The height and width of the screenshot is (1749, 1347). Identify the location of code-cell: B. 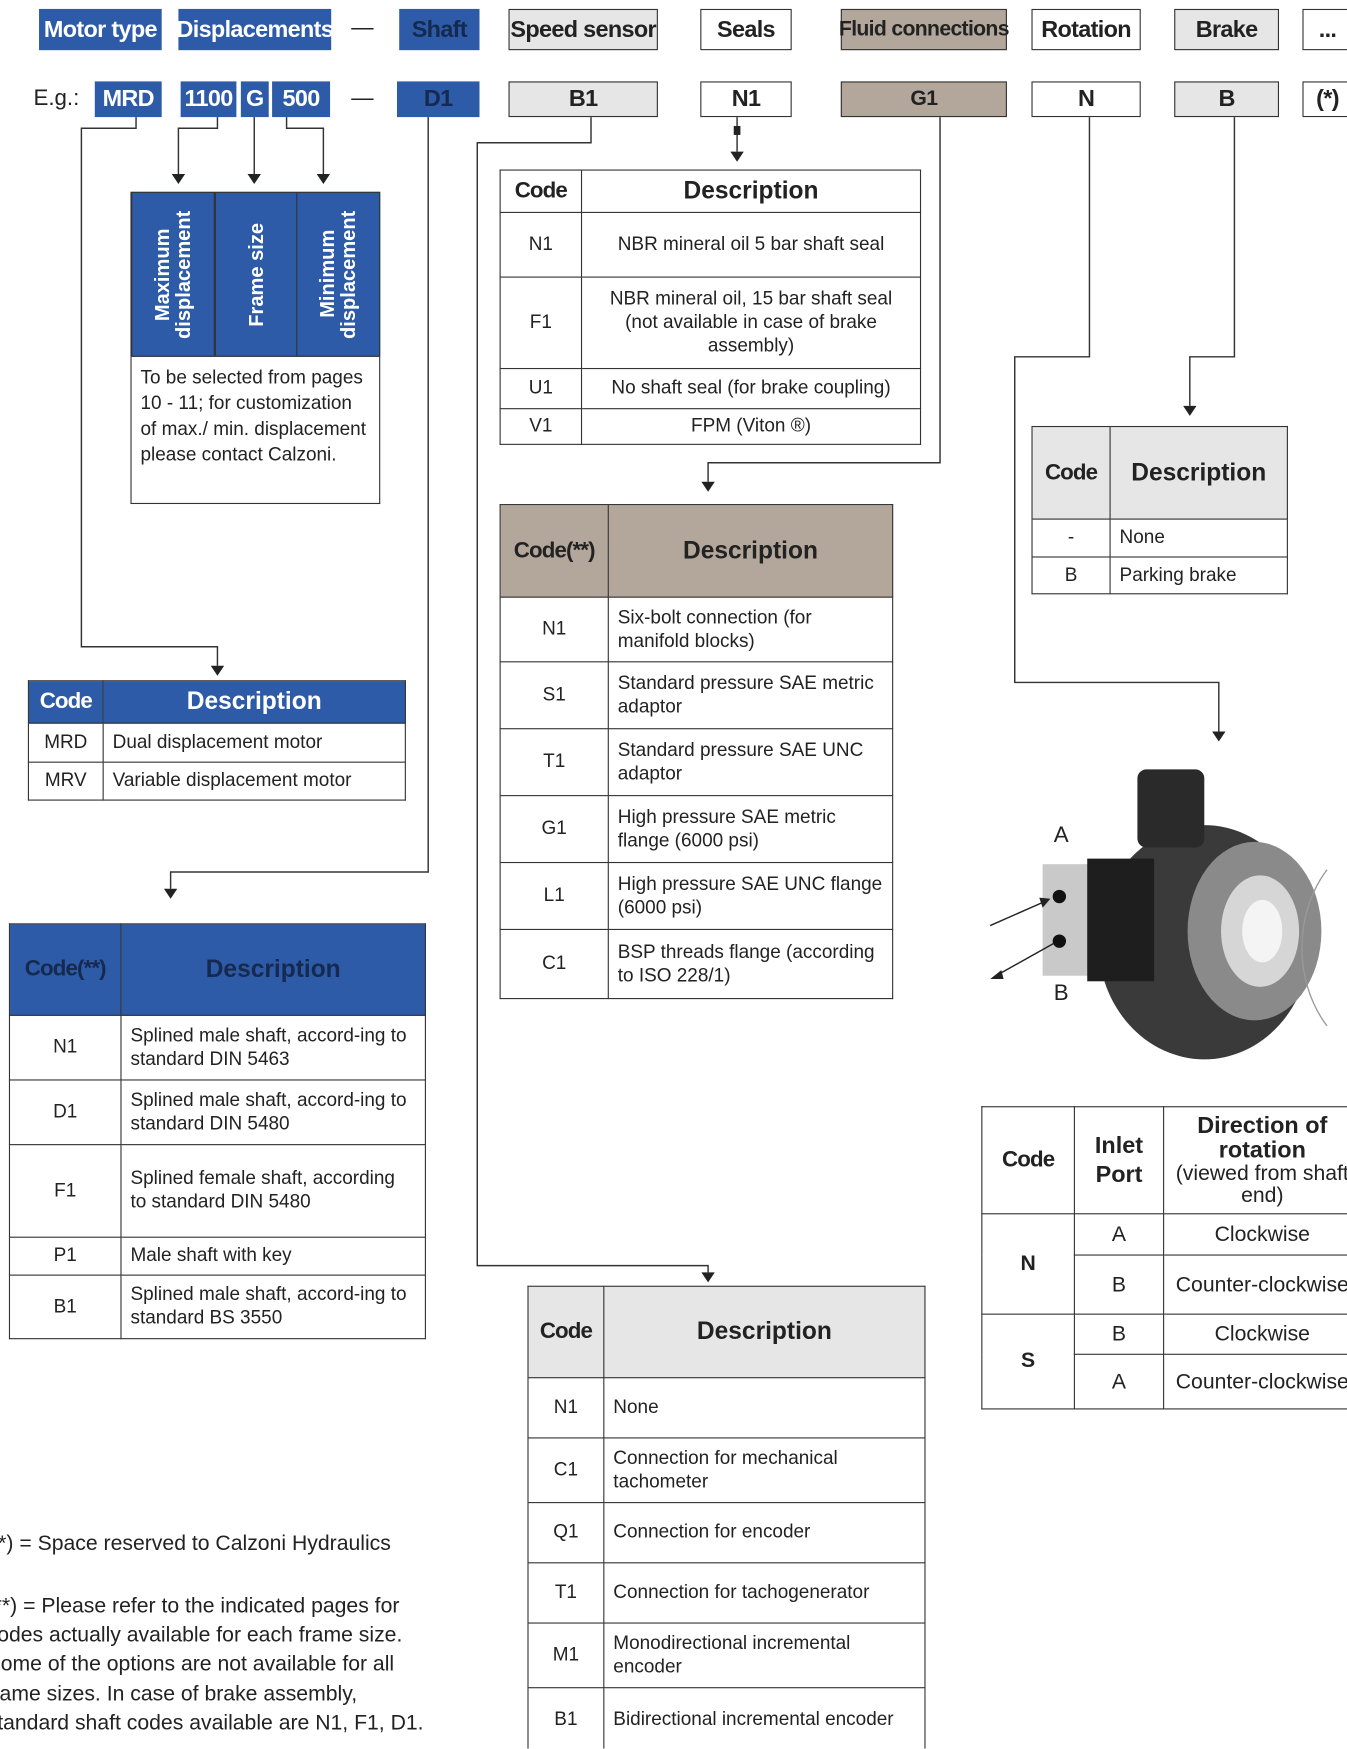
(1071, 575).